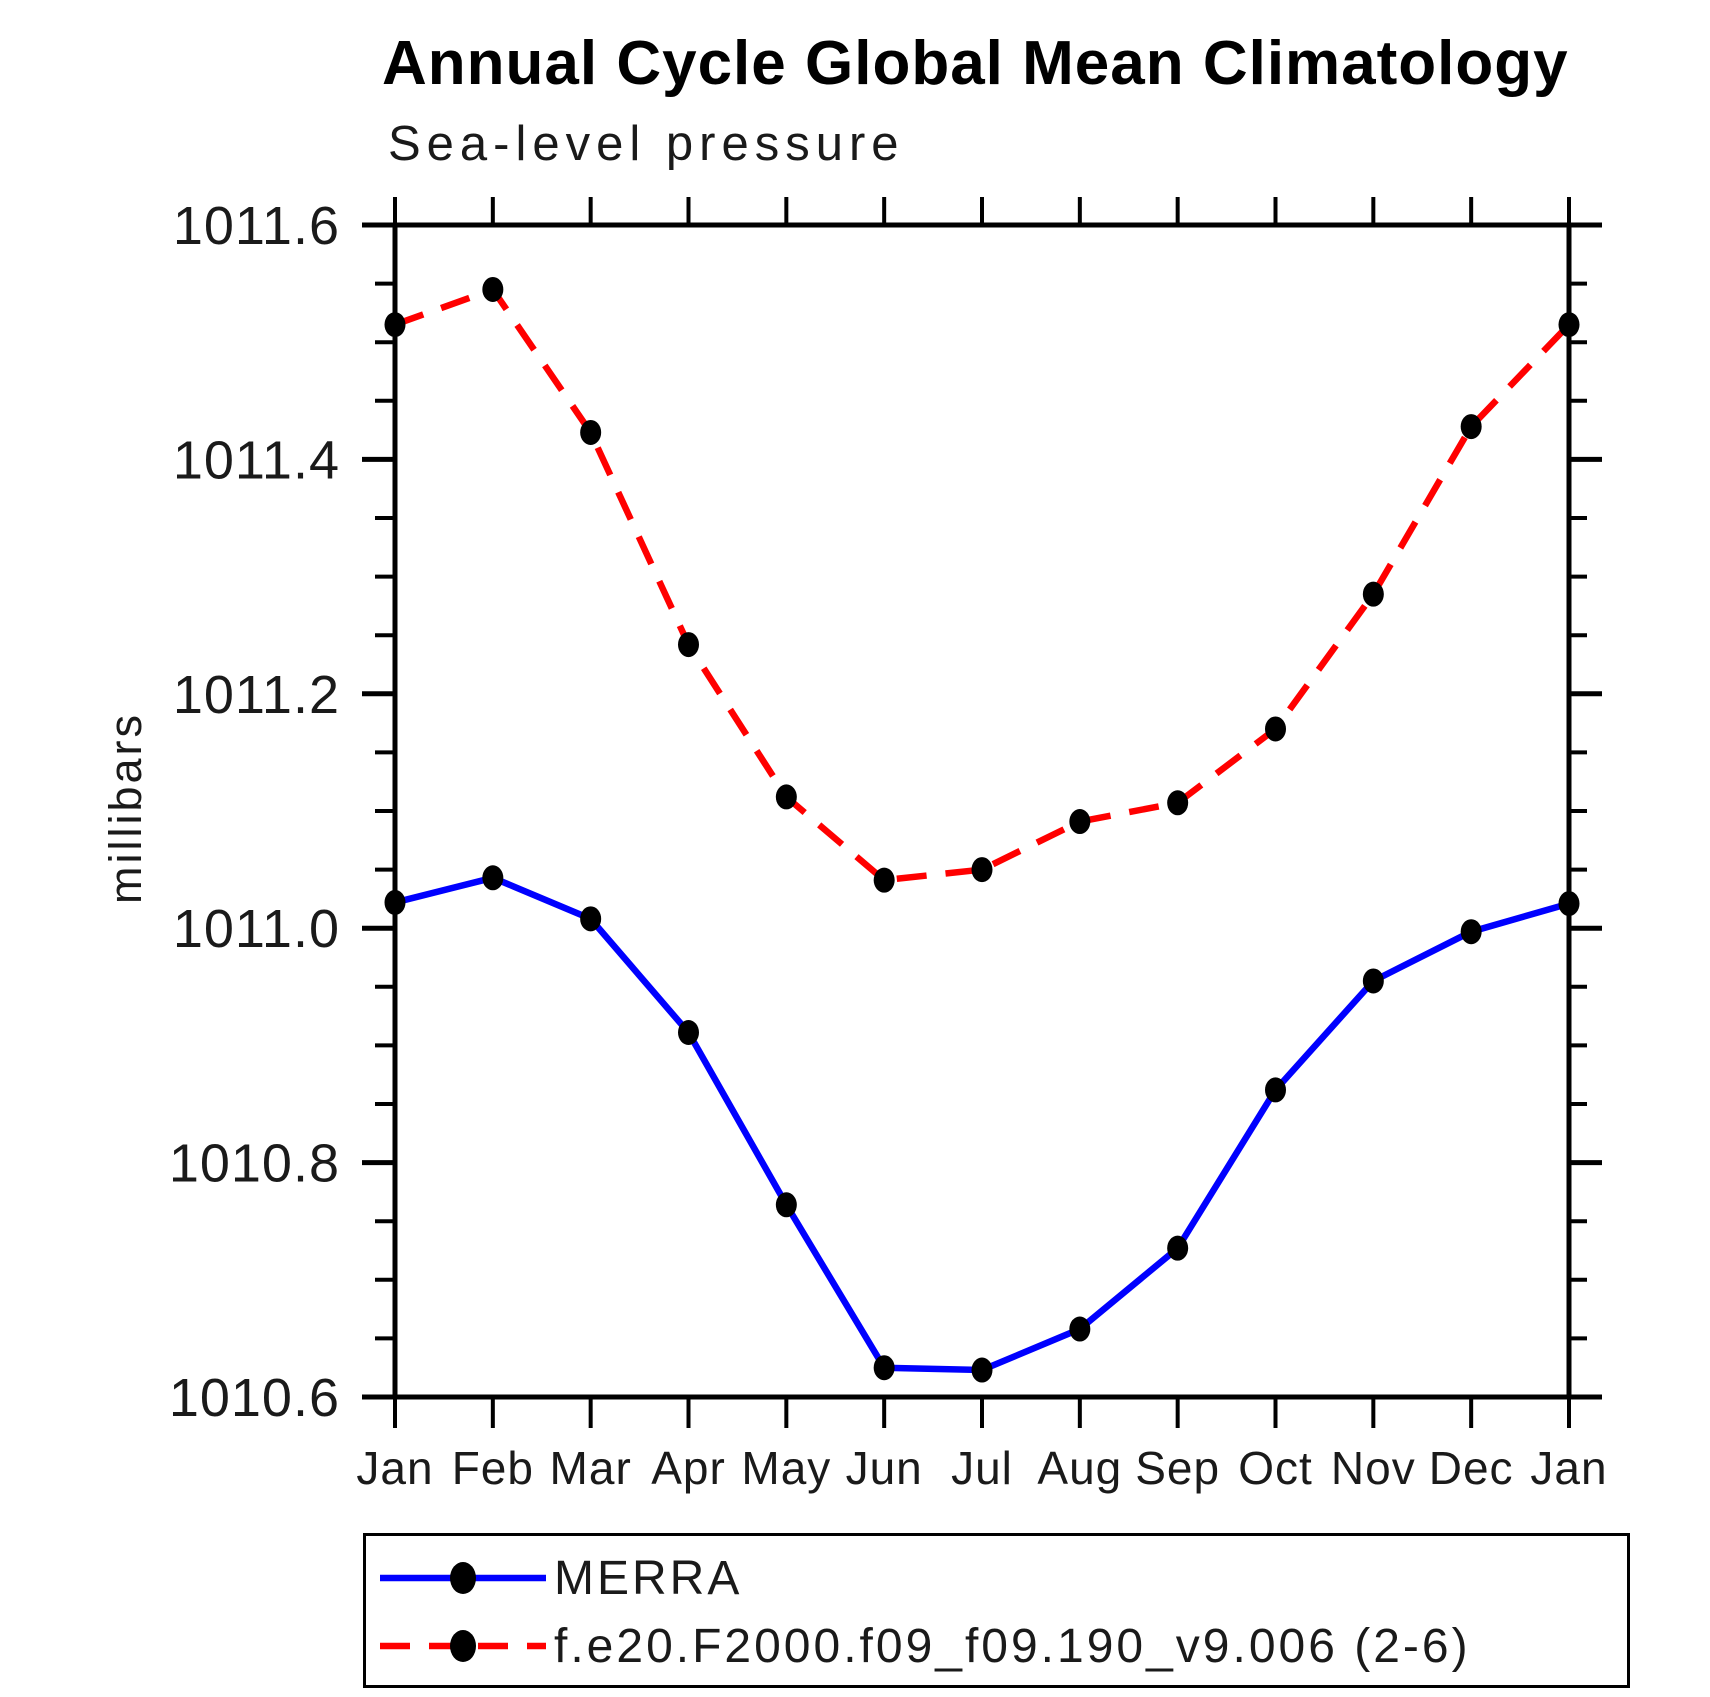  I want to click on legend-item-merra: MERRA, so click(560, 1578).